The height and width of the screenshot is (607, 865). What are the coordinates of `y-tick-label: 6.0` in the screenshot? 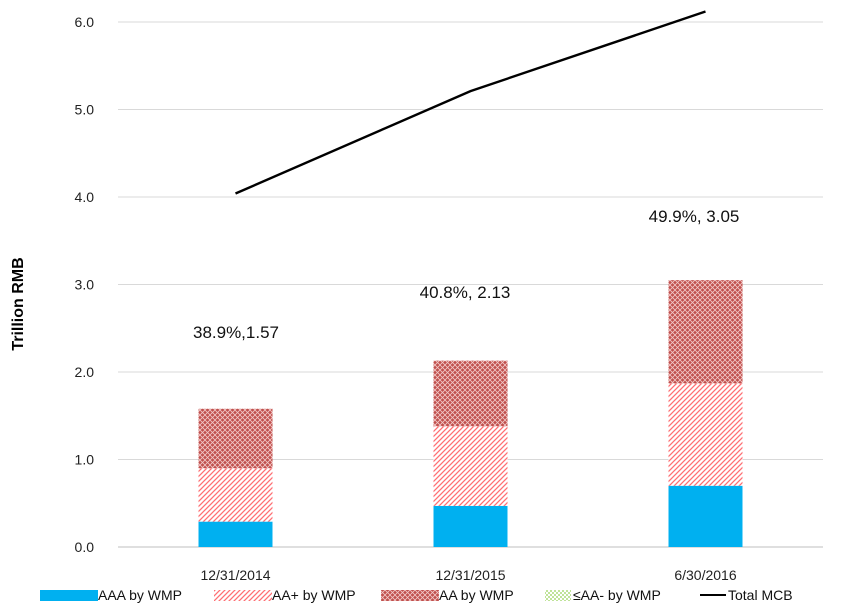 It's located at (85, 22).